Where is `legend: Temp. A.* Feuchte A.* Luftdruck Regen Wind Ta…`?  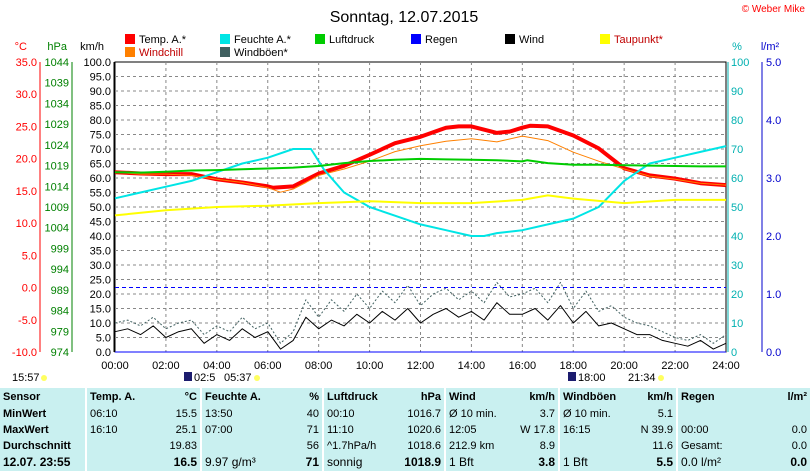 legend: Temp. A.* Feuchte A.* Luftdruck Regen Wind Ta… is located at coordinates (394, 46).